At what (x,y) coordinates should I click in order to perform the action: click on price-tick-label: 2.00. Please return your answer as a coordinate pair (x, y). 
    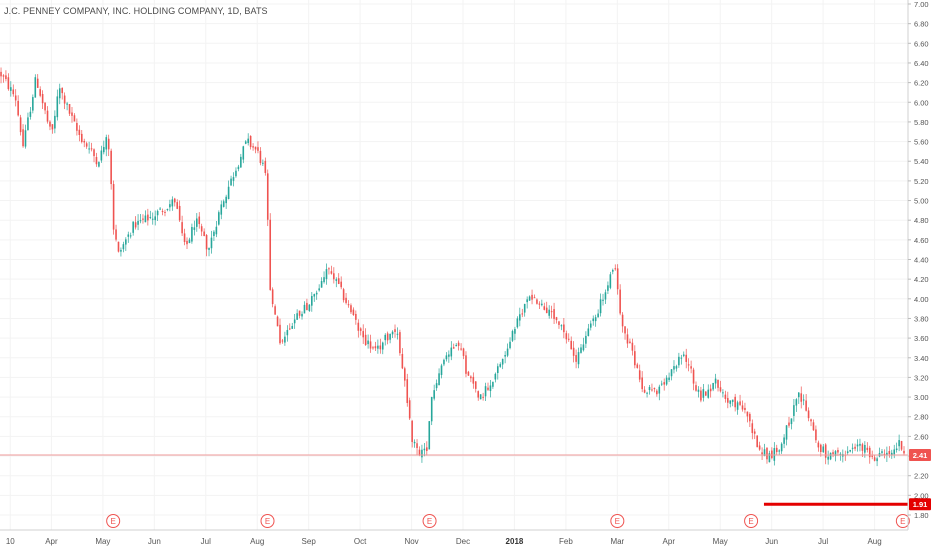
    Looking at the image, I should click on (921, 495).